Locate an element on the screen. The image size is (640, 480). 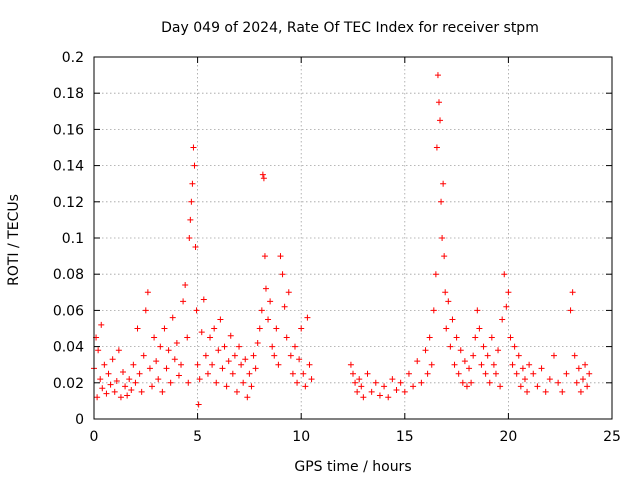
x-axis-label: GPS time / hours is located at coordinates (352, 467).